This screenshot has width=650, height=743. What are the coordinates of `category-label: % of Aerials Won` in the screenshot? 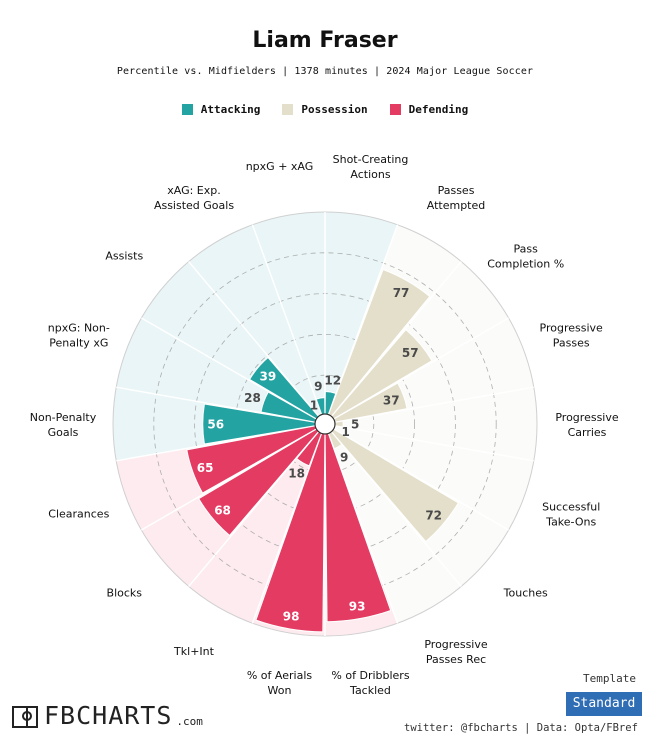 It's located at (280, 683).